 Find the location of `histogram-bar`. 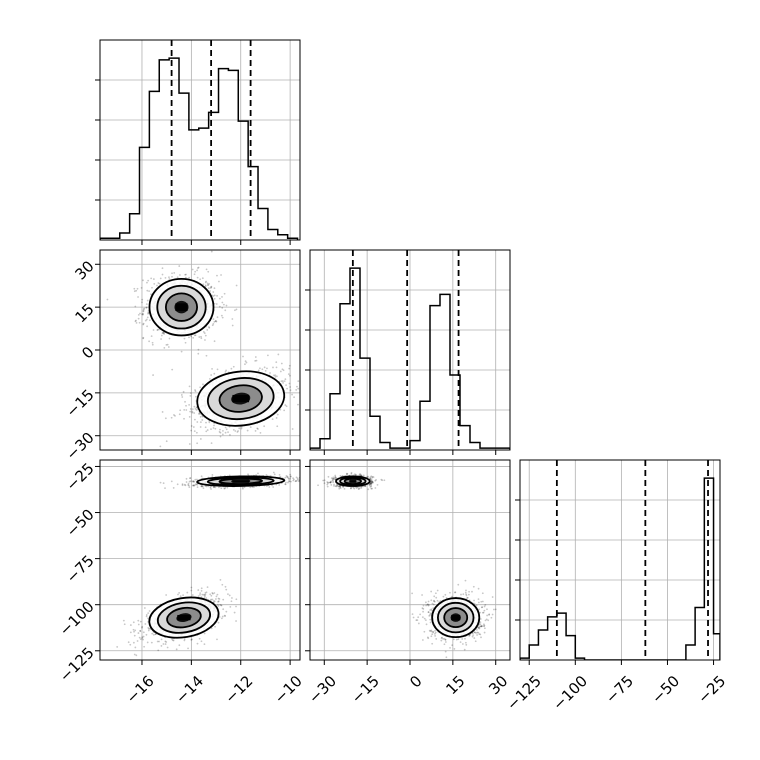

histogram-bar is located at coordinates (620, 568).